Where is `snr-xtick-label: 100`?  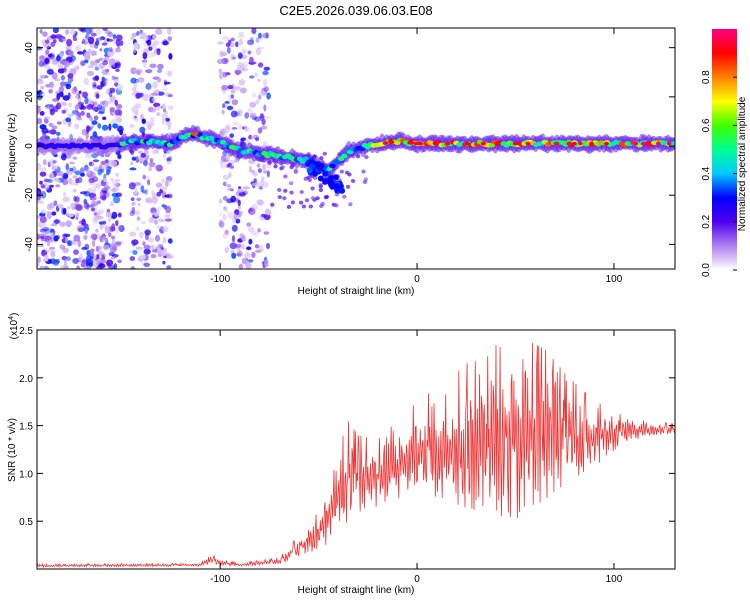
snr-xtick-label: 100 is located at coordinates (614, 579).